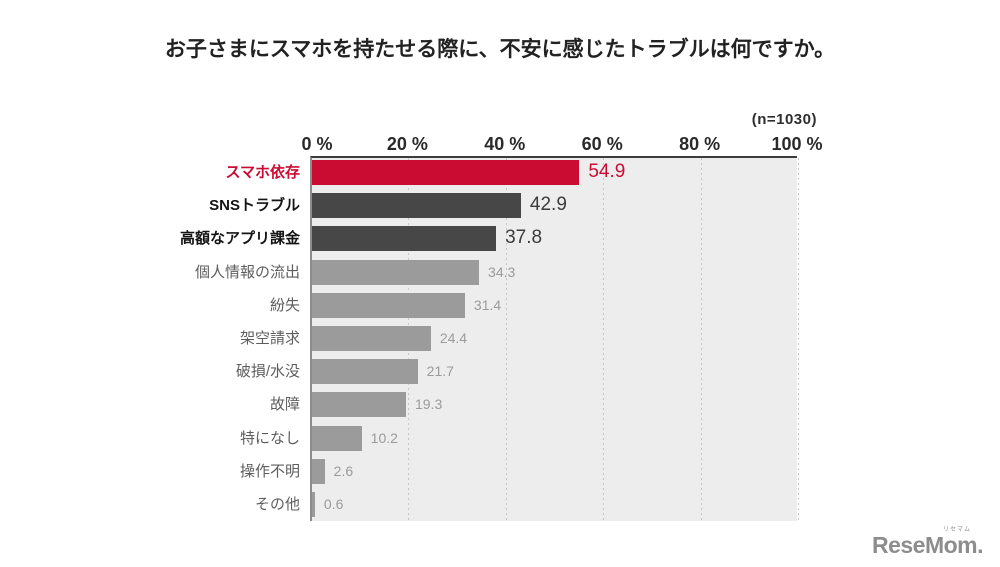  What do you see at coordinates (254, 206) in the screenshot?
I see `category-label: SNSトラブル` at bounding box center [254, 206].